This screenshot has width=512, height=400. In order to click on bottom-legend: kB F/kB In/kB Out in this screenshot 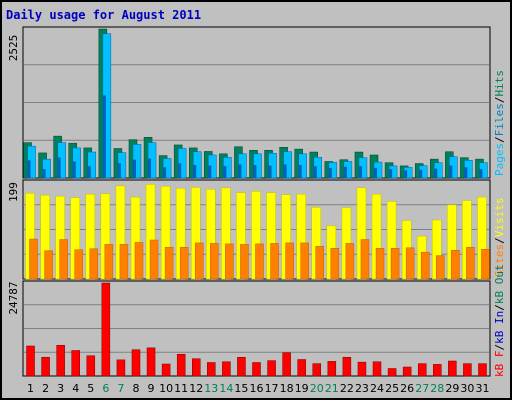, I will do `click(499, 320)`.